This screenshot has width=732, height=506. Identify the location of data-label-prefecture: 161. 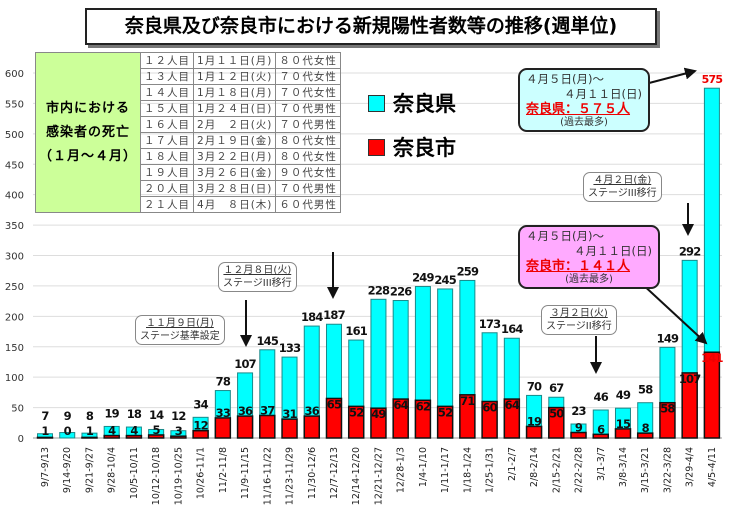
(356, 331).